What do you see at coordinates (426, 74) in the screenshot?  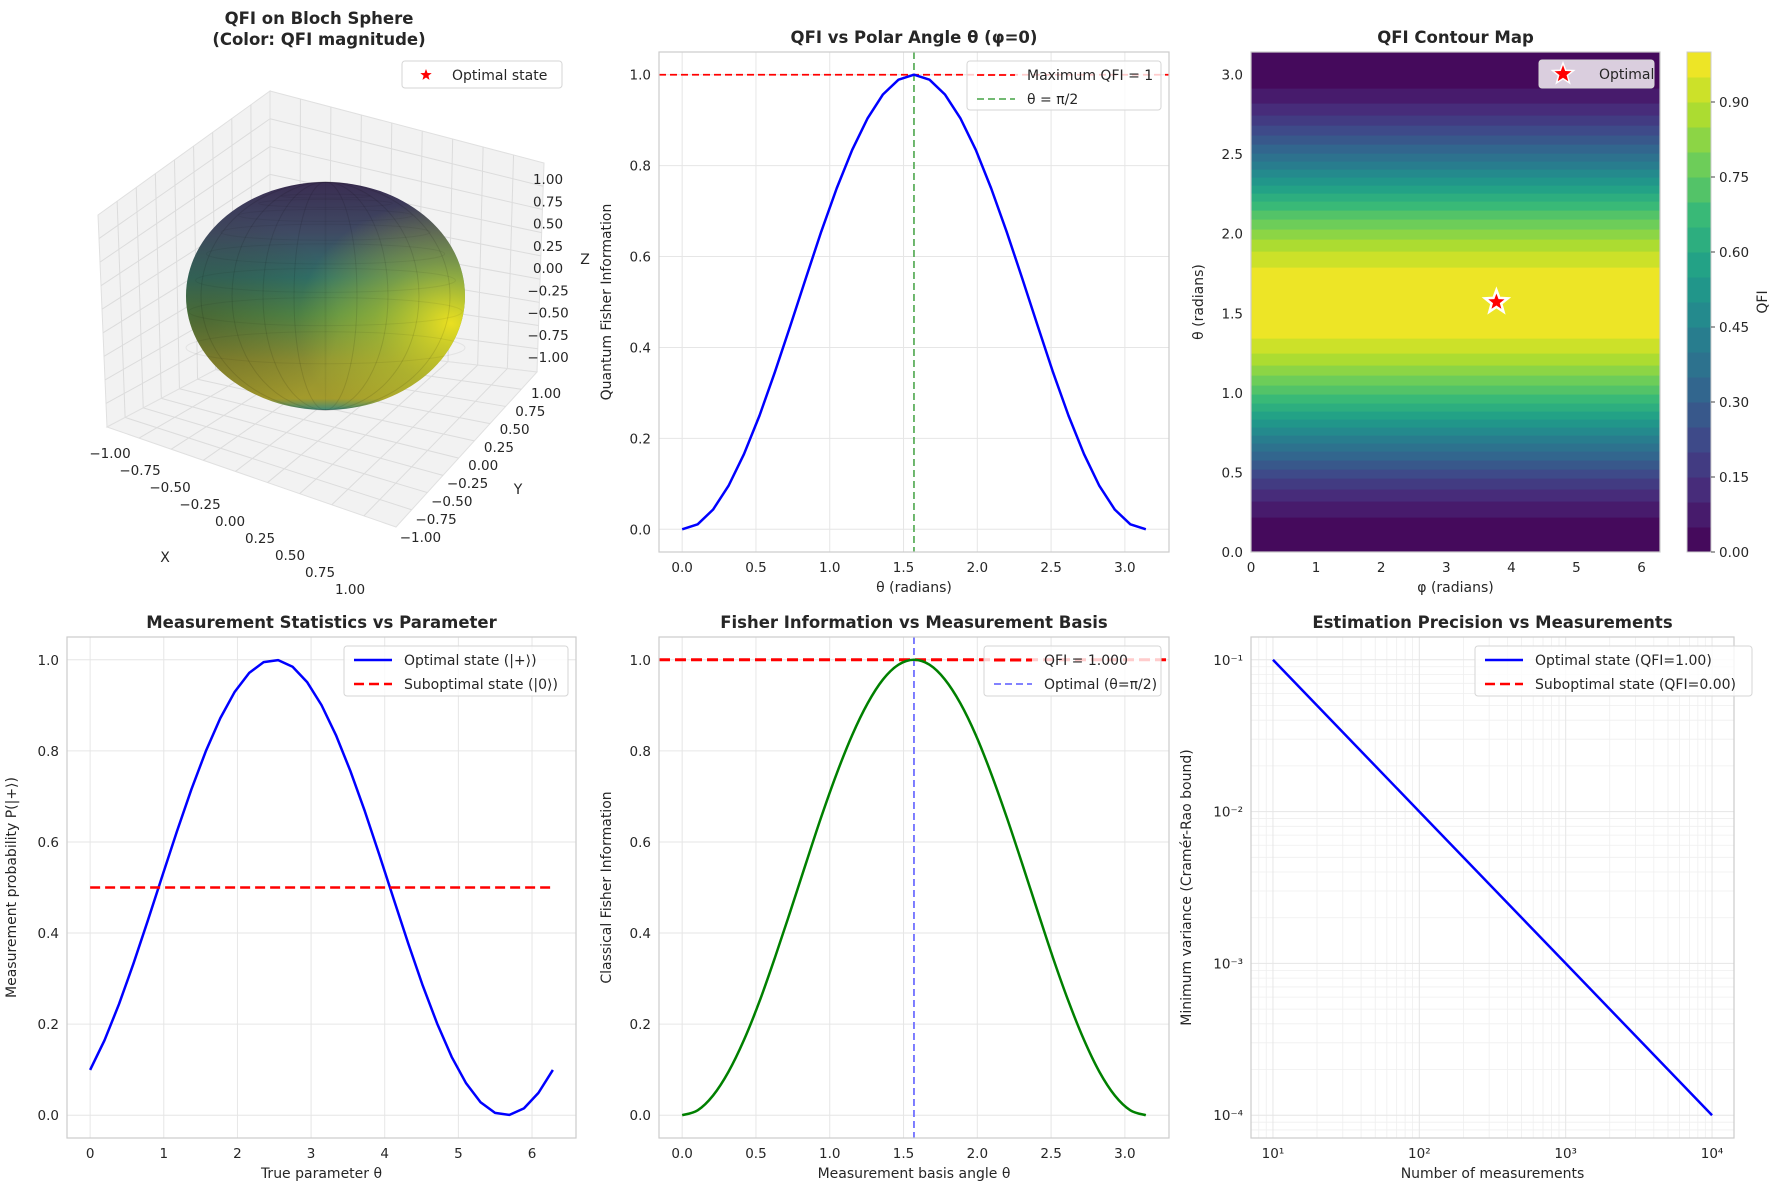 I see `legend-star-marker` at bounding box center [426, 74].